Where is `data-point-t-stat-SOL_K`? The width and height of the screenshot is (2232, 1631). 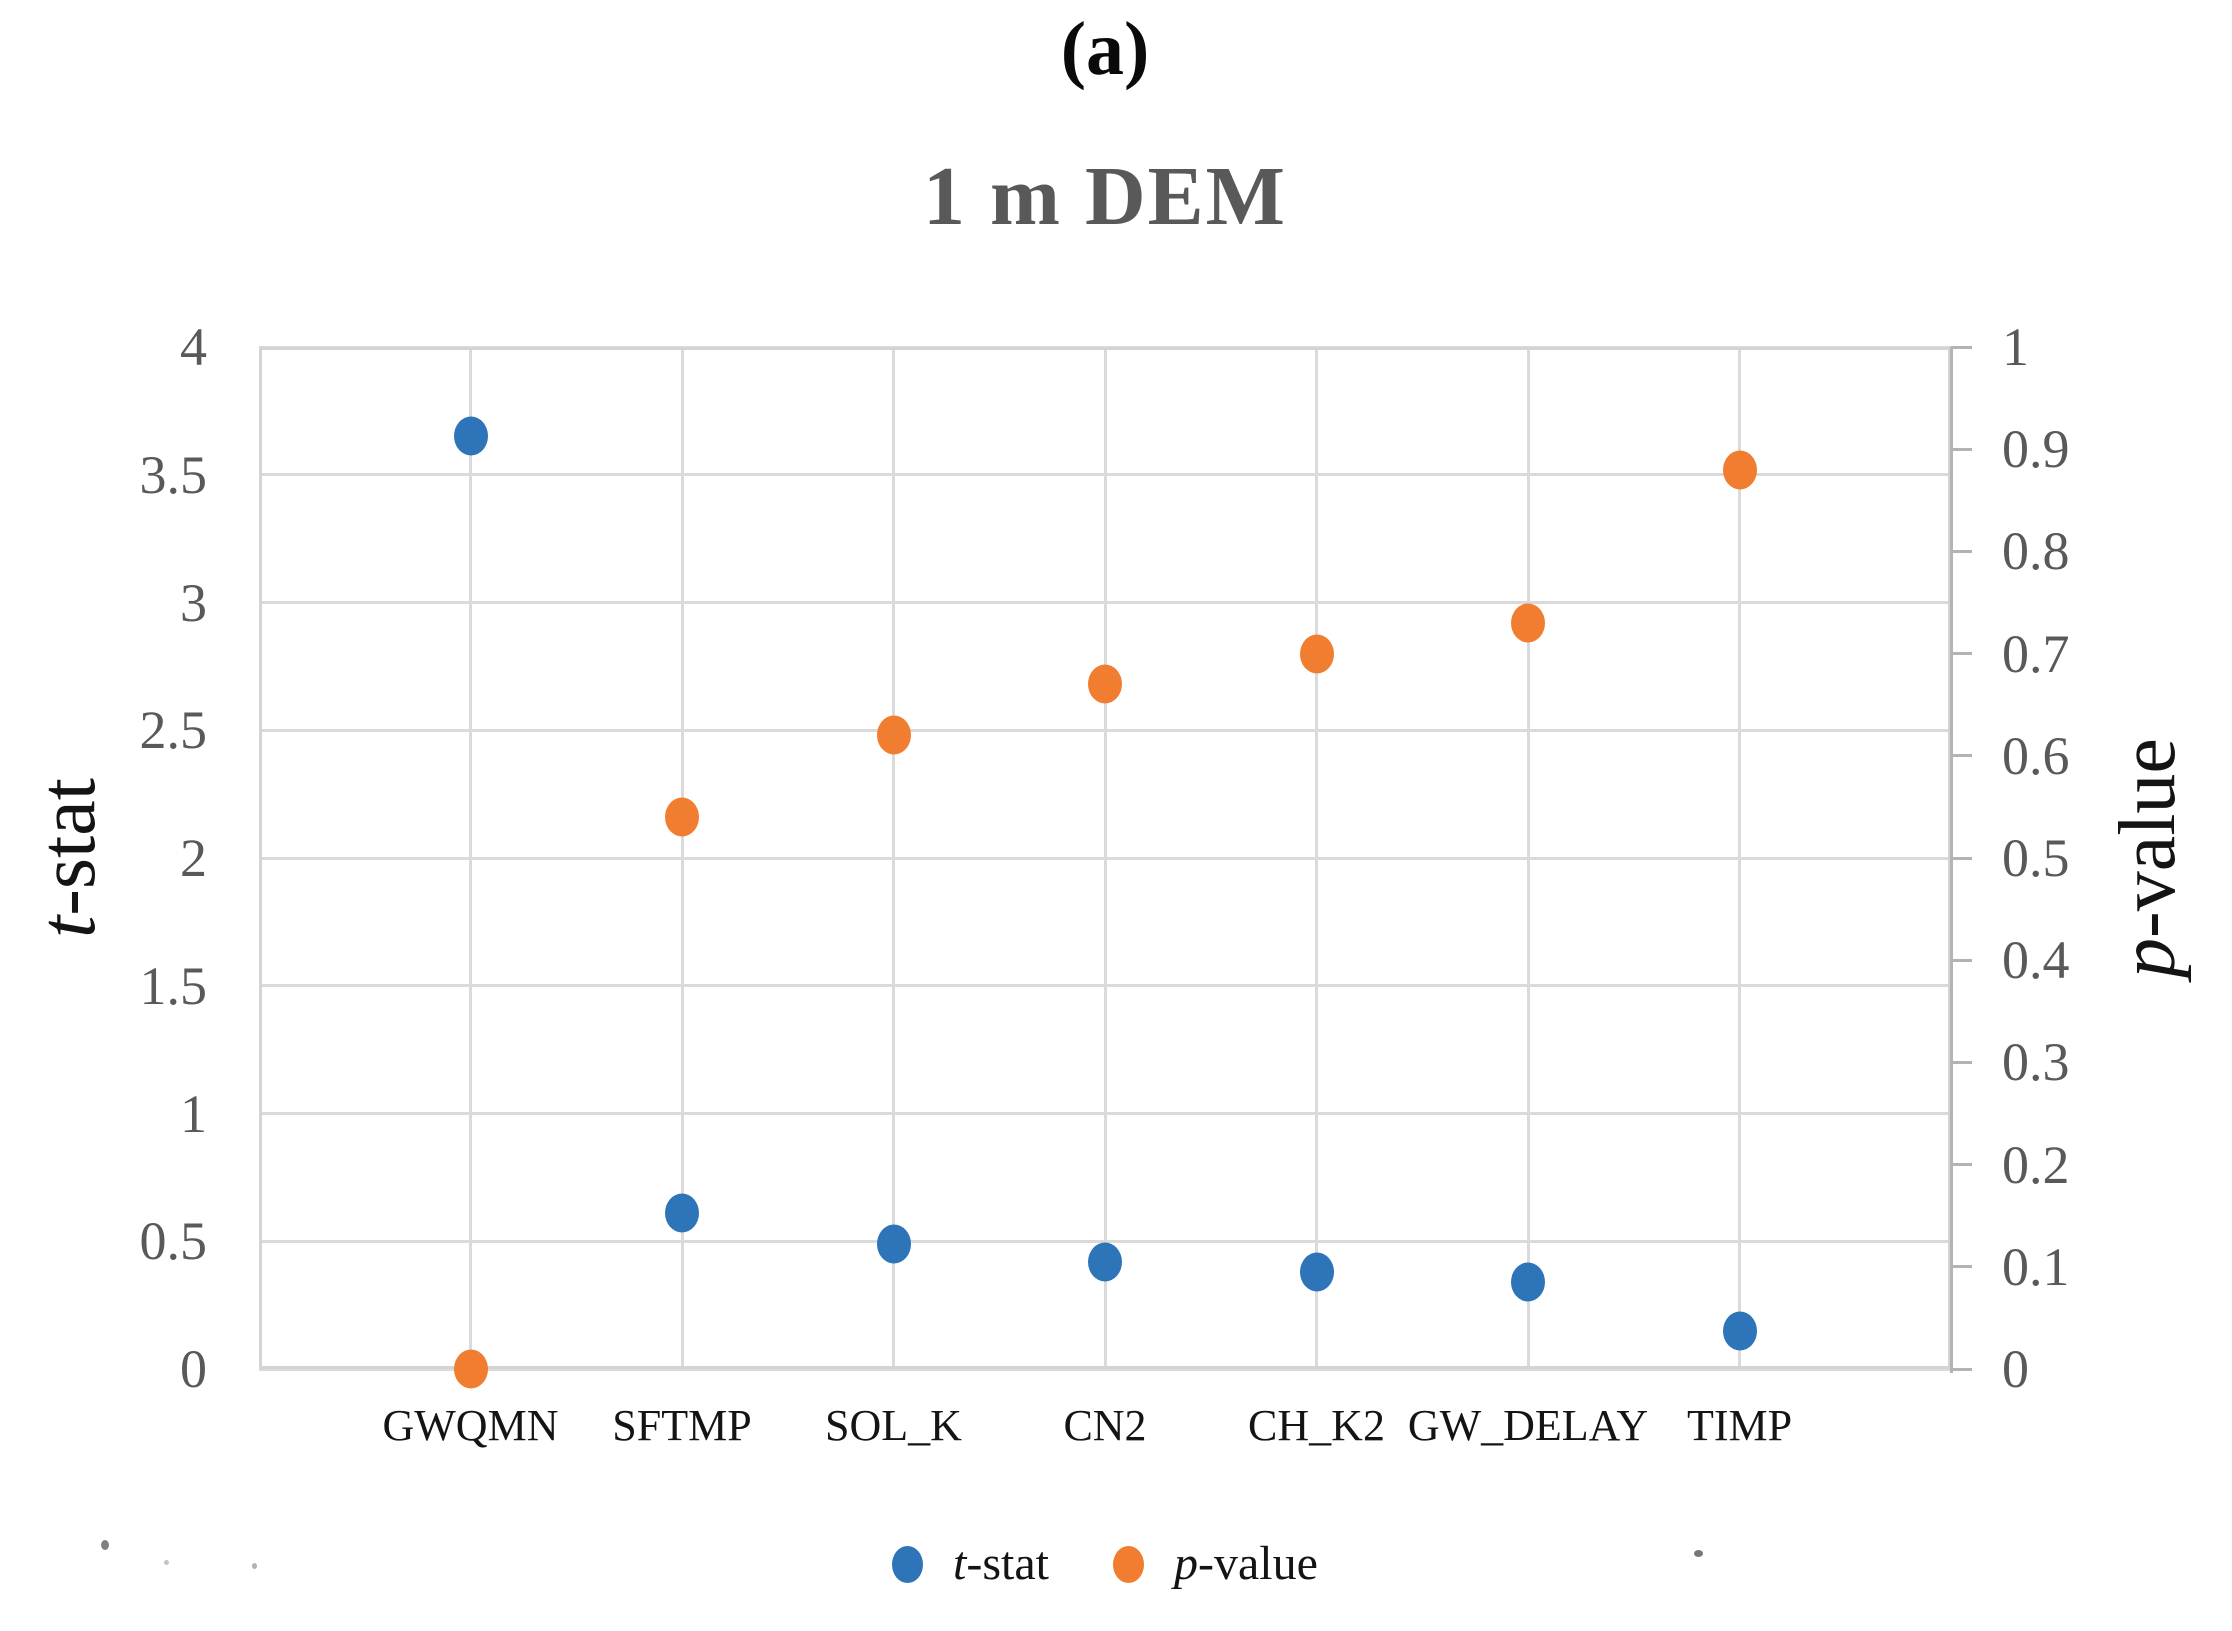
data-point-t-stat-SOL_K is located at coordinates (893, 1244).